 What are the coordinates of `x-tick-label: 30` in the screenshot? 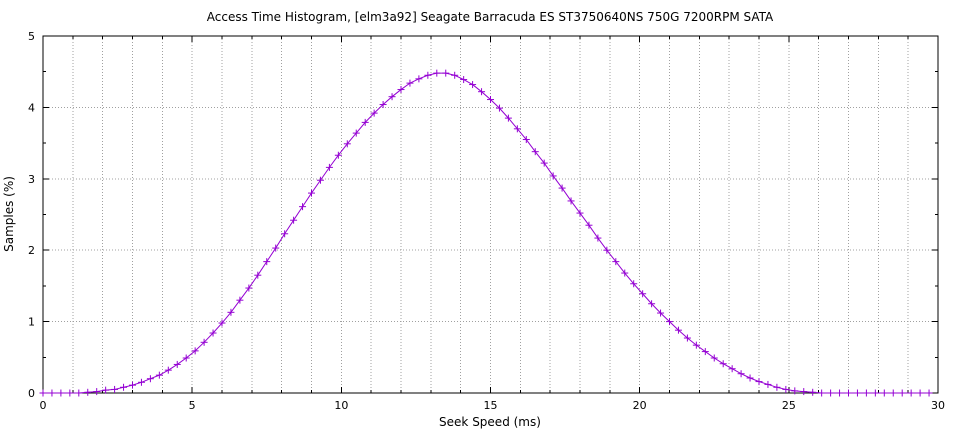 It's located at (938, 405).